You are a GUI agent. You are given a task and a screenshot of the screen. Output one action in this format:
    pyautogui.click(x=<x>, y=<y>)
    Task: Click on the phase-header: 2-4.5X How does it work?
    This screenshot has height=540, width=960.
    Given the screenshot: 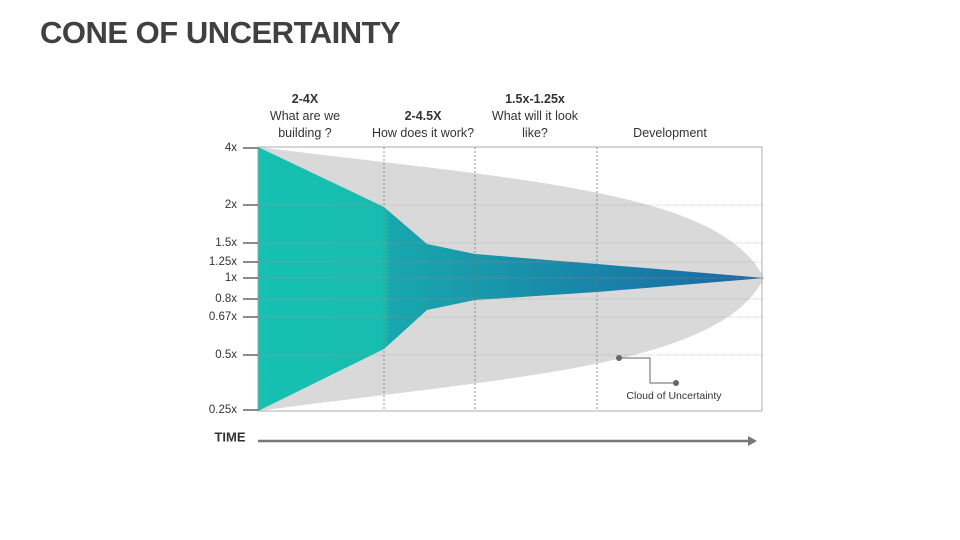 What is the action you would take?
    pyautogui.click(x=423, y=125)
    